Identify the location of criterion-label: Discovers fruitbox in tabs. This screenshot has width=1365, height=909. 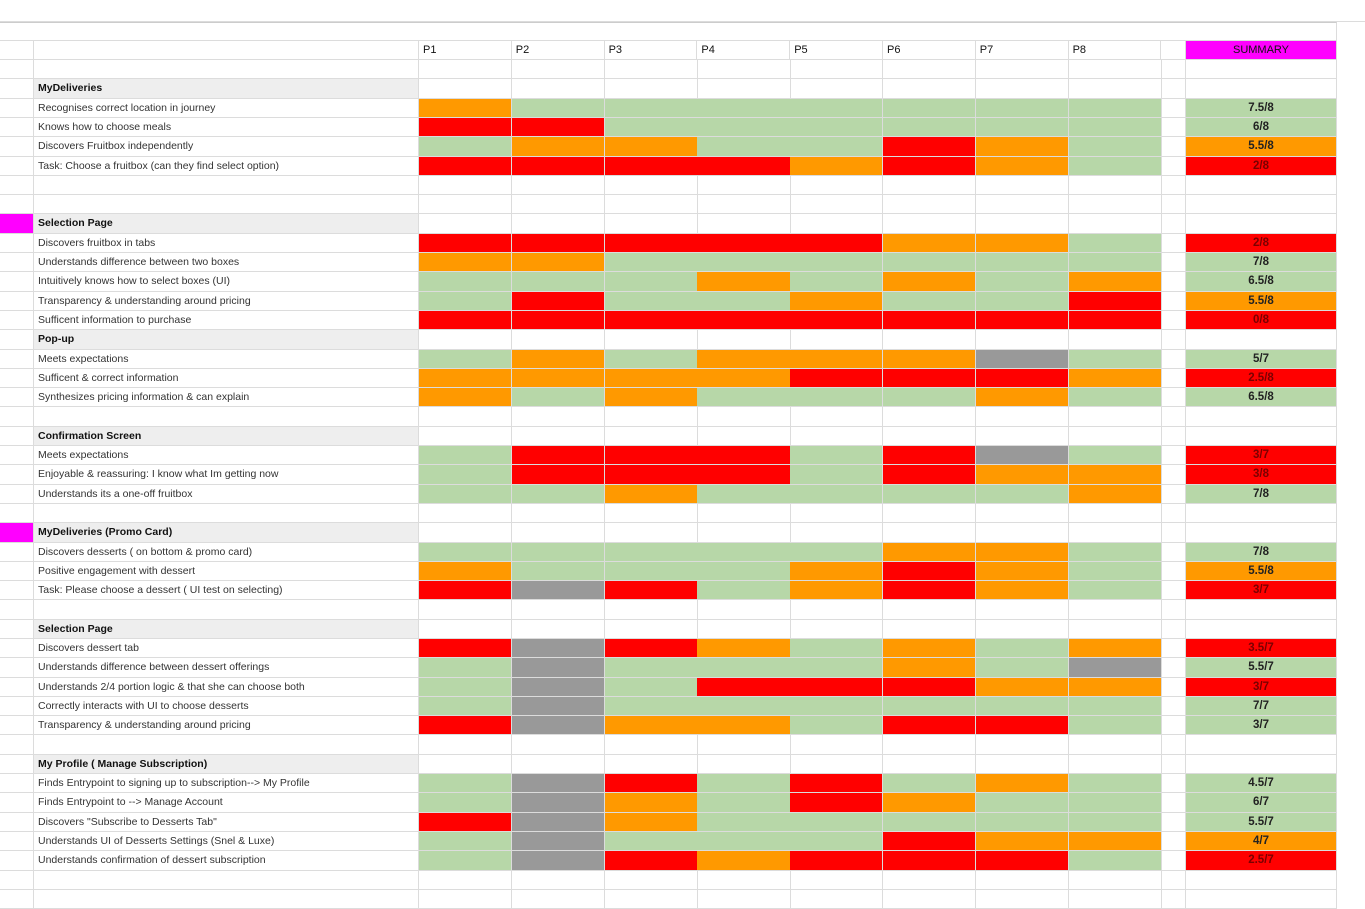
(226, 243).